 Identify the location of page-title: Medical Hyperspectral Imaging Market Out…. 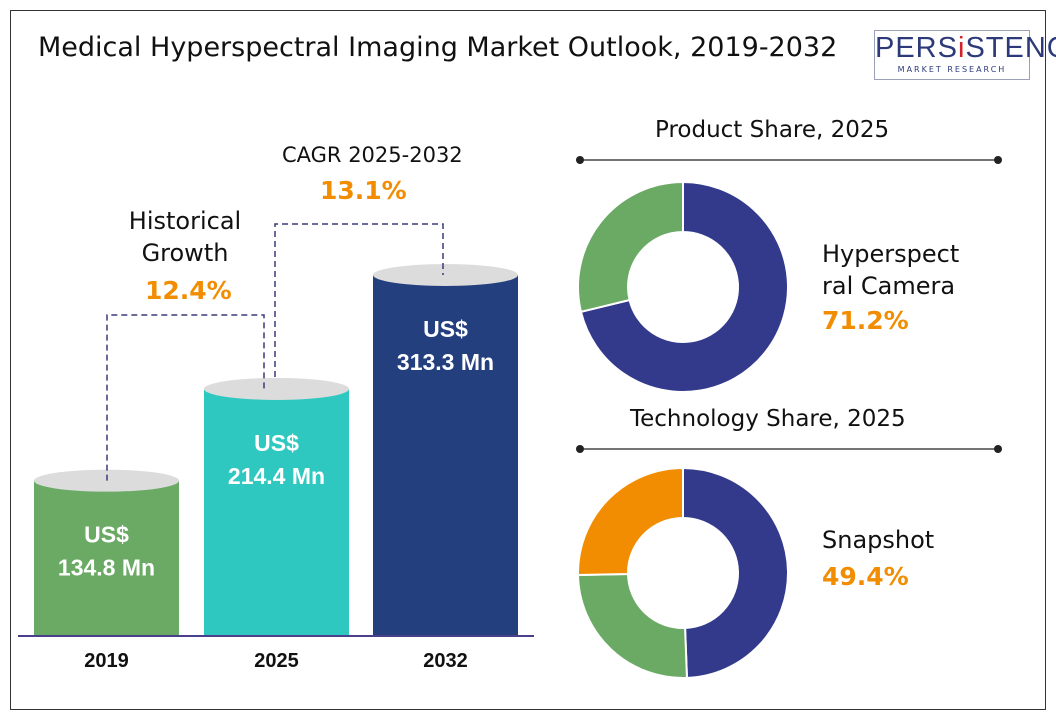
(438, 47).